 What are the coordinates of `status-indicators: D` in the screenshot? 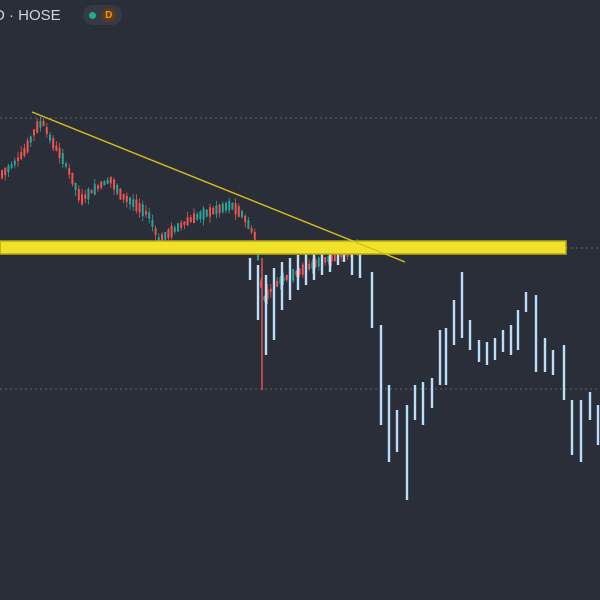 It's located at (102, 15).